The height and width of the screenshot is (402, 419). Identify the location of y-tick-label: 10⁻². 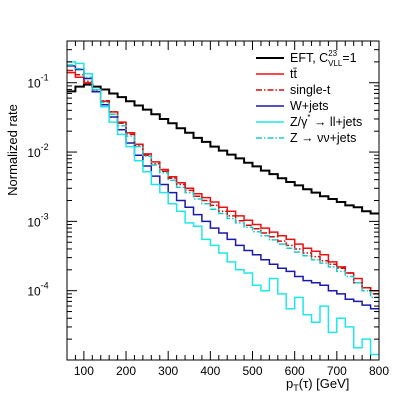
(37, 151).